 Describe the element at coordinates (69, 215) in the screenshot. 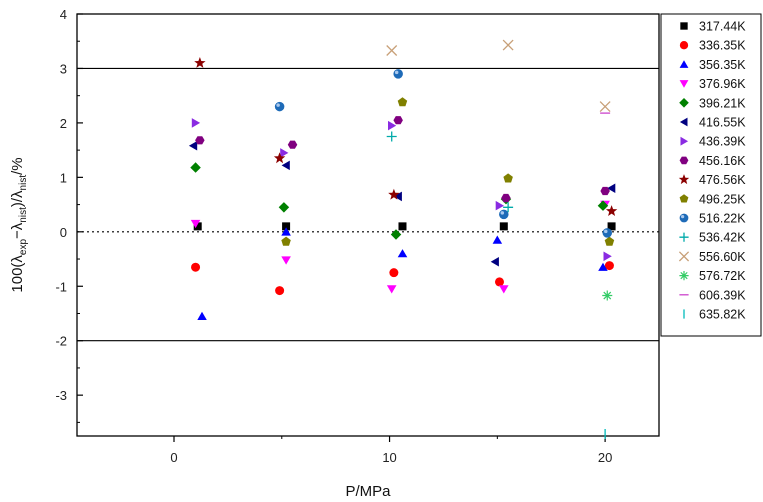

I see `y-axis: -3 -2 -1 0 1 2 3 4` at that location.